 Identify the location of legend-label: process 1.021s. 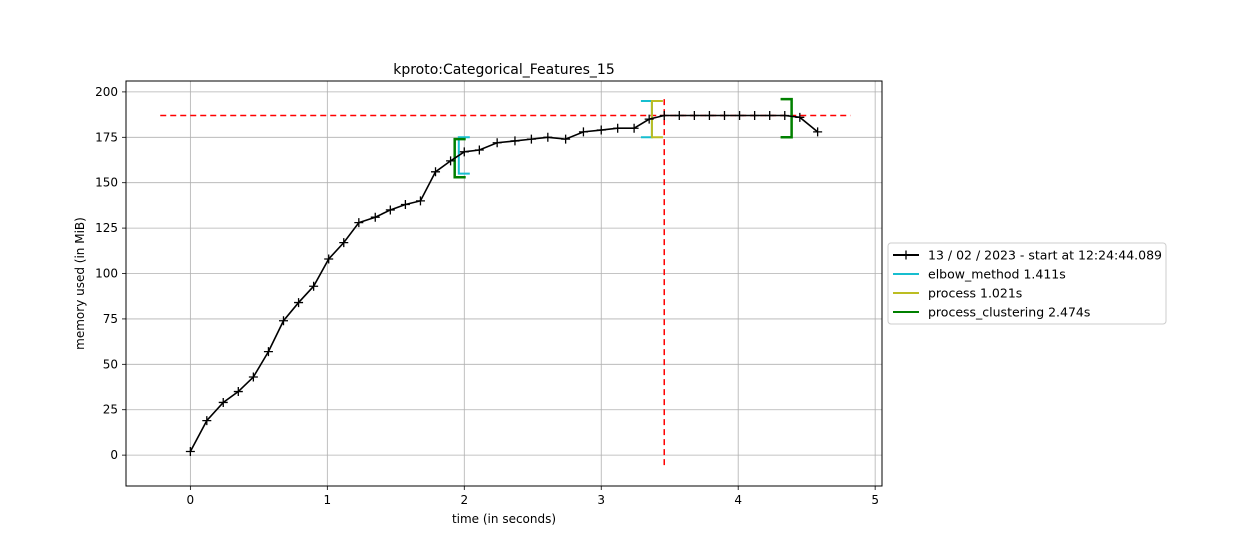
(975, 293).